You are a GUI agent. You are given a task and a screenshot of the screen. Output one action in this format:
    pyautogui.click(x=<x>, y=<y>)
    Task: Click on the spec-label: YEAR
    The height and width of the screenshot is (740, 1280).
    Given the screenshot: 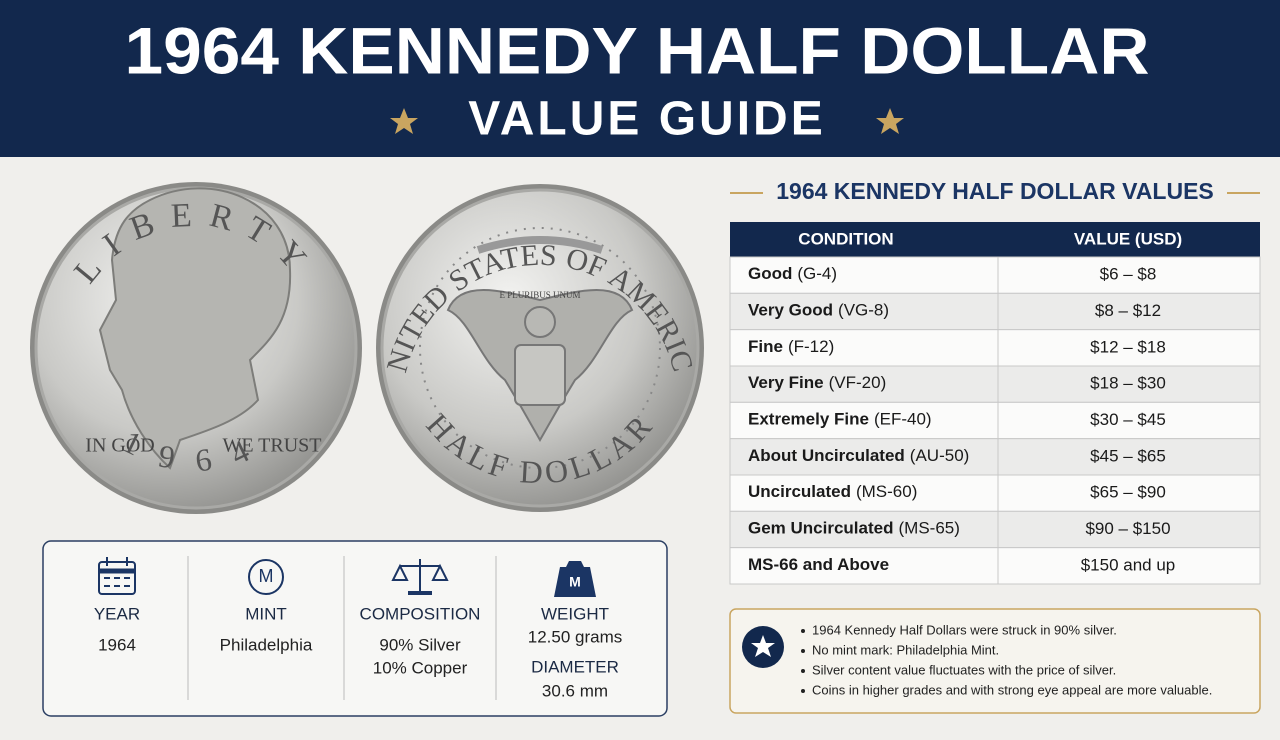 What is the action you would take?
    pyautogui.click(x=117, y=613)
    